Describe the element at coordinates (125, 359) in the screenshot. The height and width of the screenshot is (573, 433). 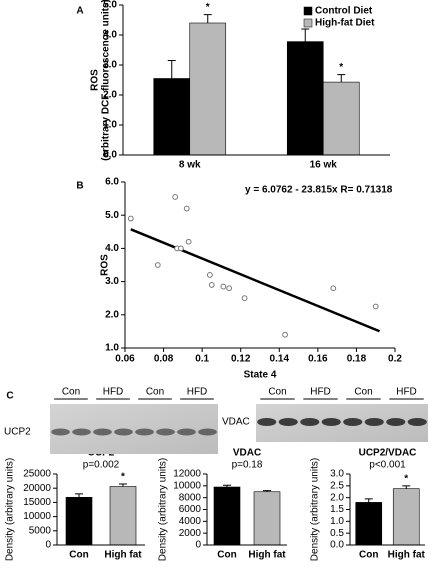
I see `x-tick-label: 0.06` at that location.